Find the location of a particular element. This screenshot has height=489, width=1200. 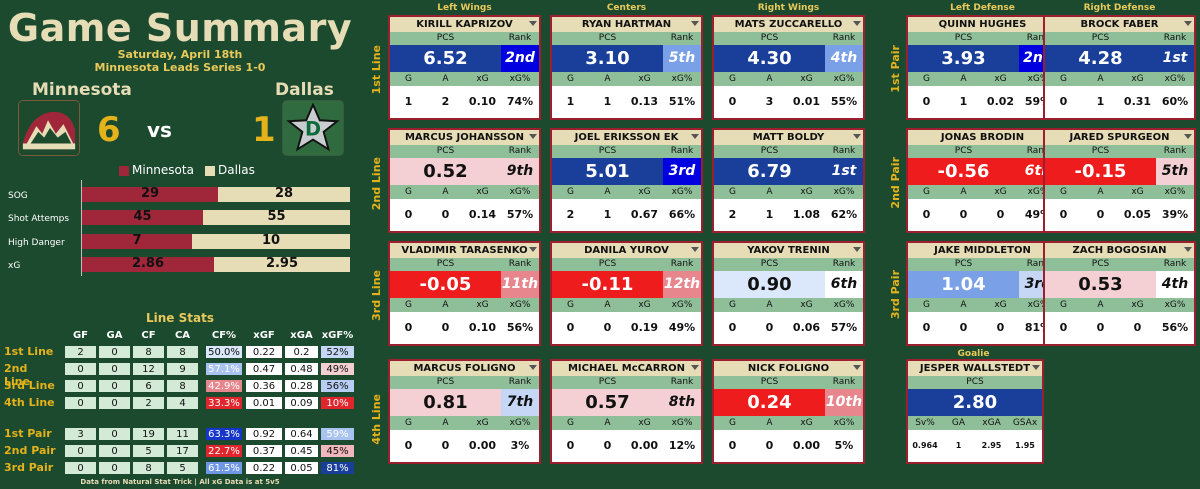

player-name: KIRILL KAPRIZOV is located at coordinates (464, 24).